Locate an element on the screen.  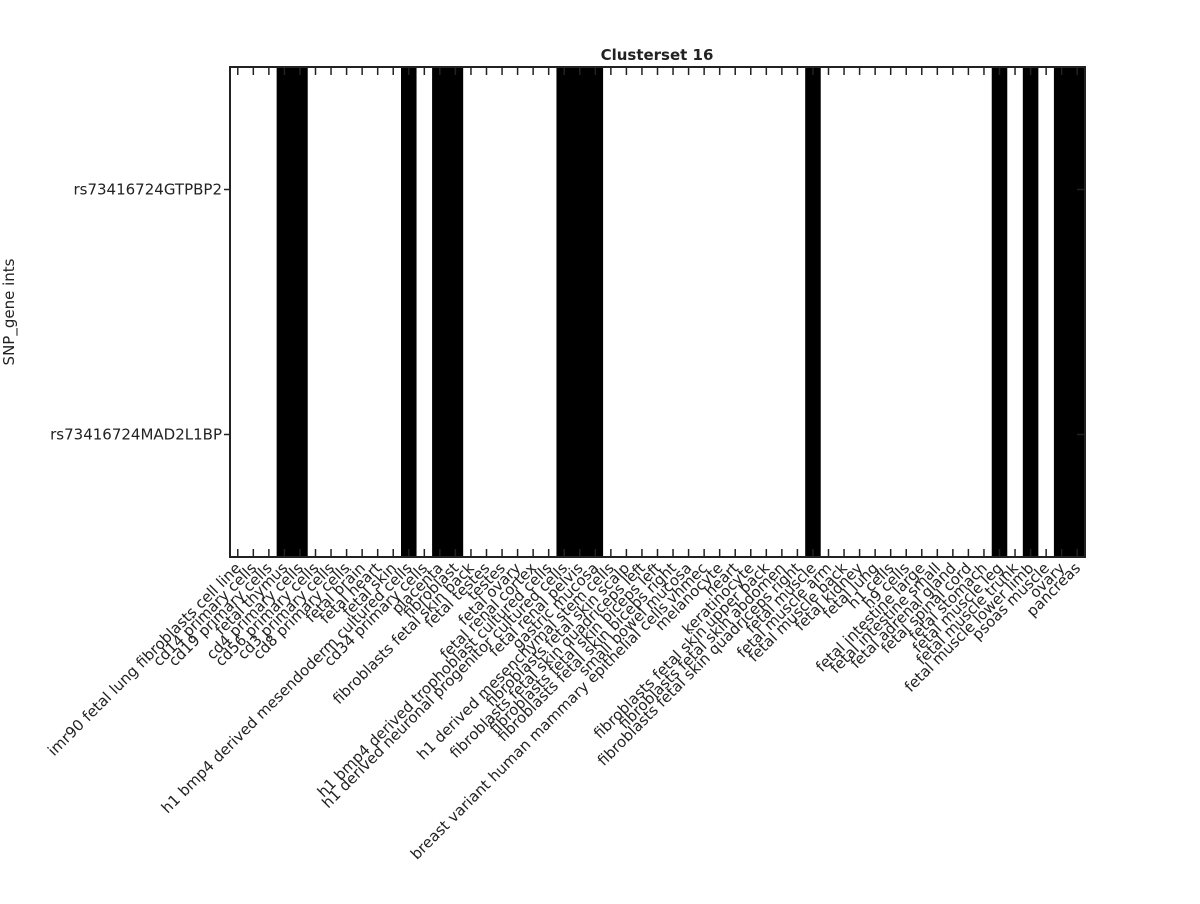
chart-title: Clusterset 16 is located at coordinates (657, 55).